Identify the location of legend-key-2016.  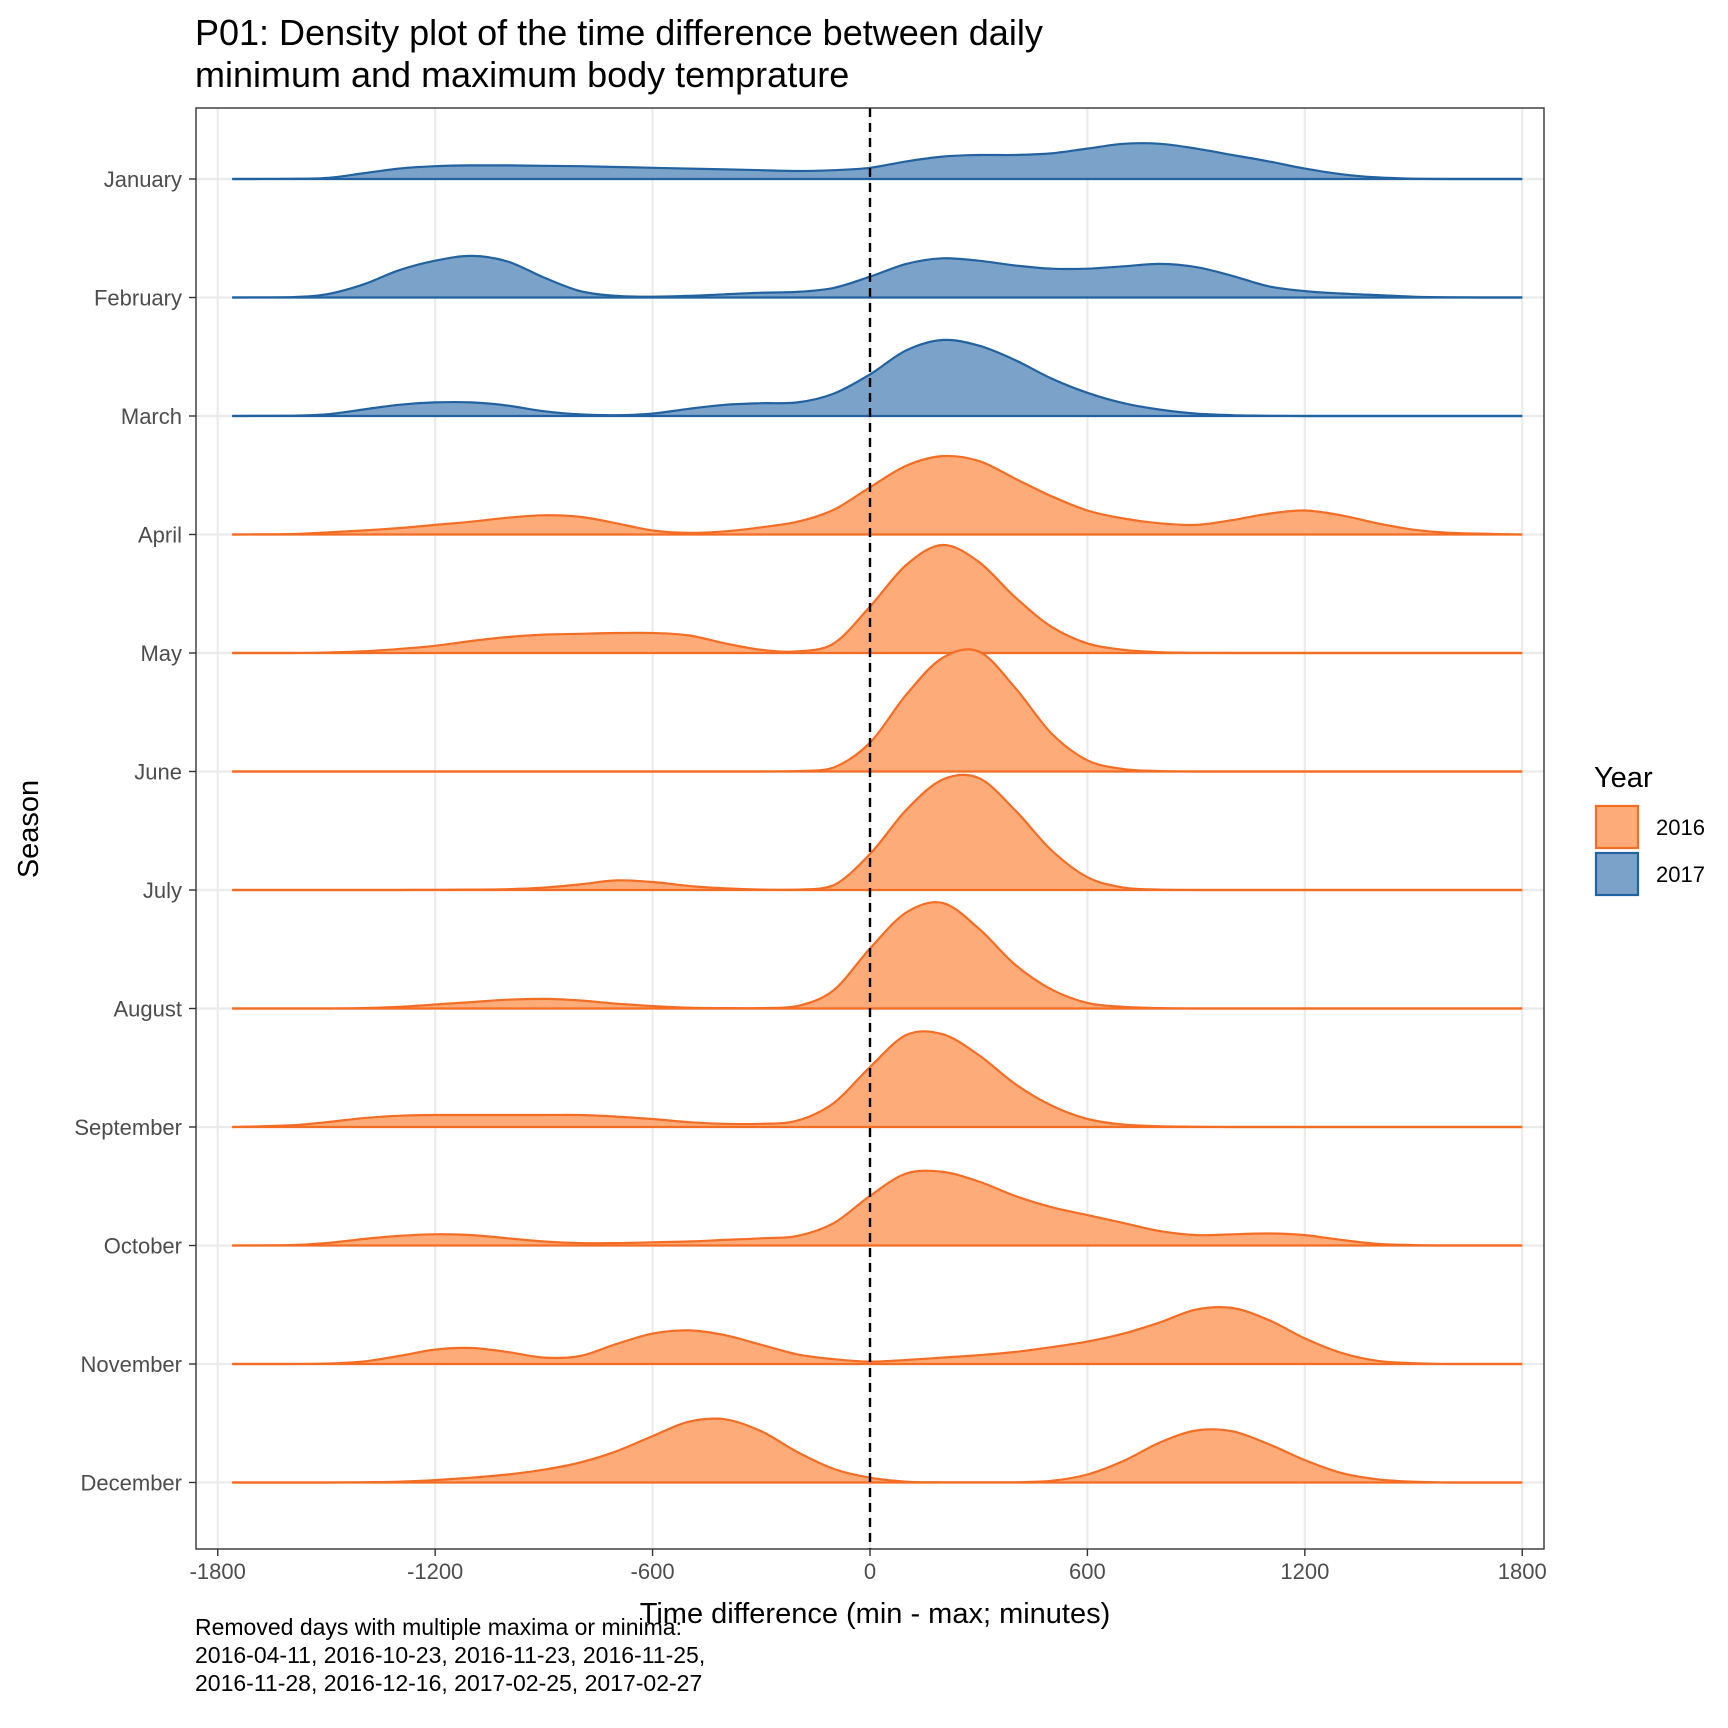
(1617, 827).